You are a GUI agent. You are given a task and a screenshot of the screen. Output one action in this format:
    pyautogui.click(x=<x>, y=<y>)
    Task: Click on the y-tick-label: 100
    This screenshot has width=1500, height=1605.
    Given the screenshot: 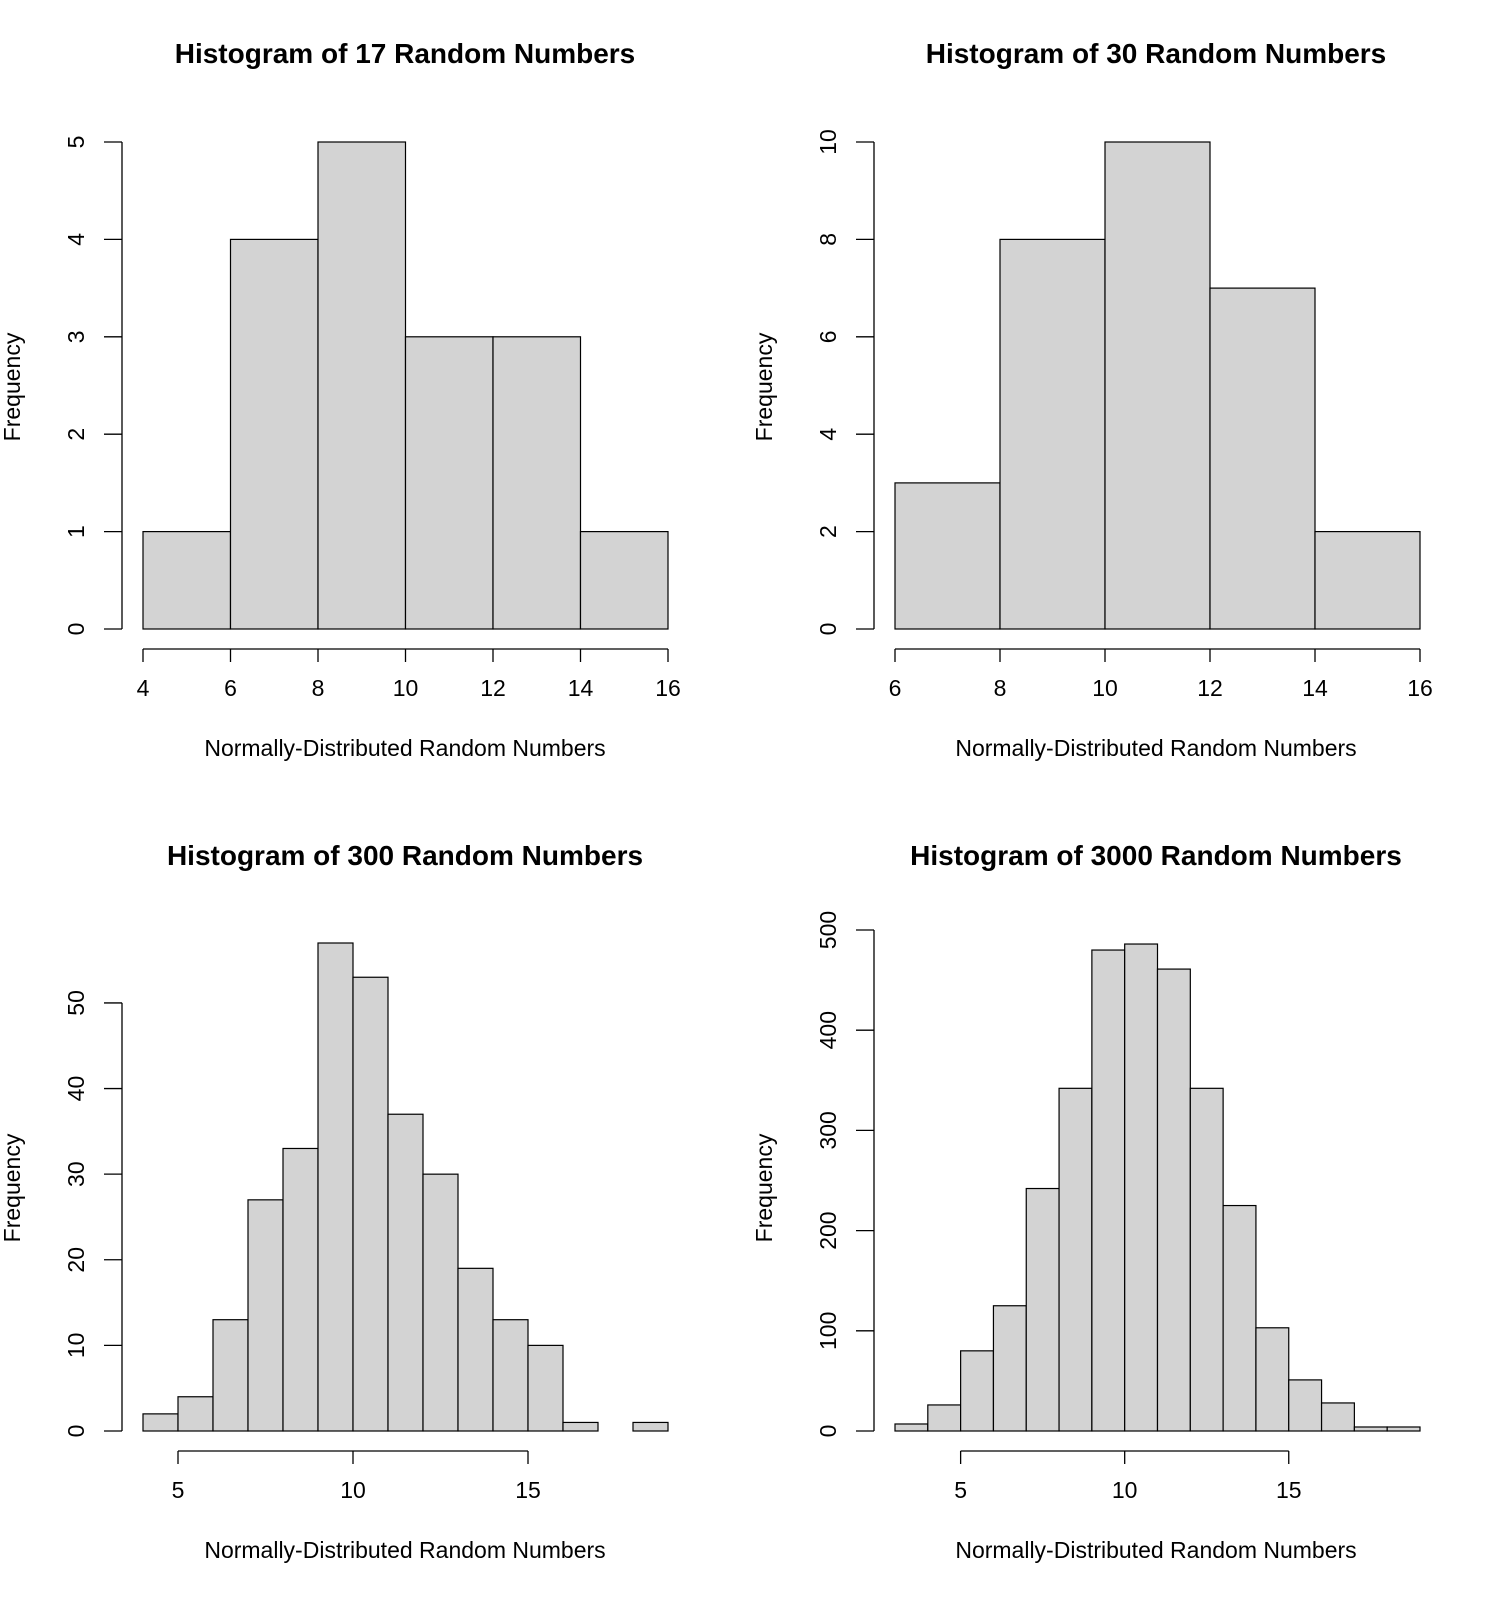 What is the action you would take?
    pyautogui.click(x=828, y=1331)
    